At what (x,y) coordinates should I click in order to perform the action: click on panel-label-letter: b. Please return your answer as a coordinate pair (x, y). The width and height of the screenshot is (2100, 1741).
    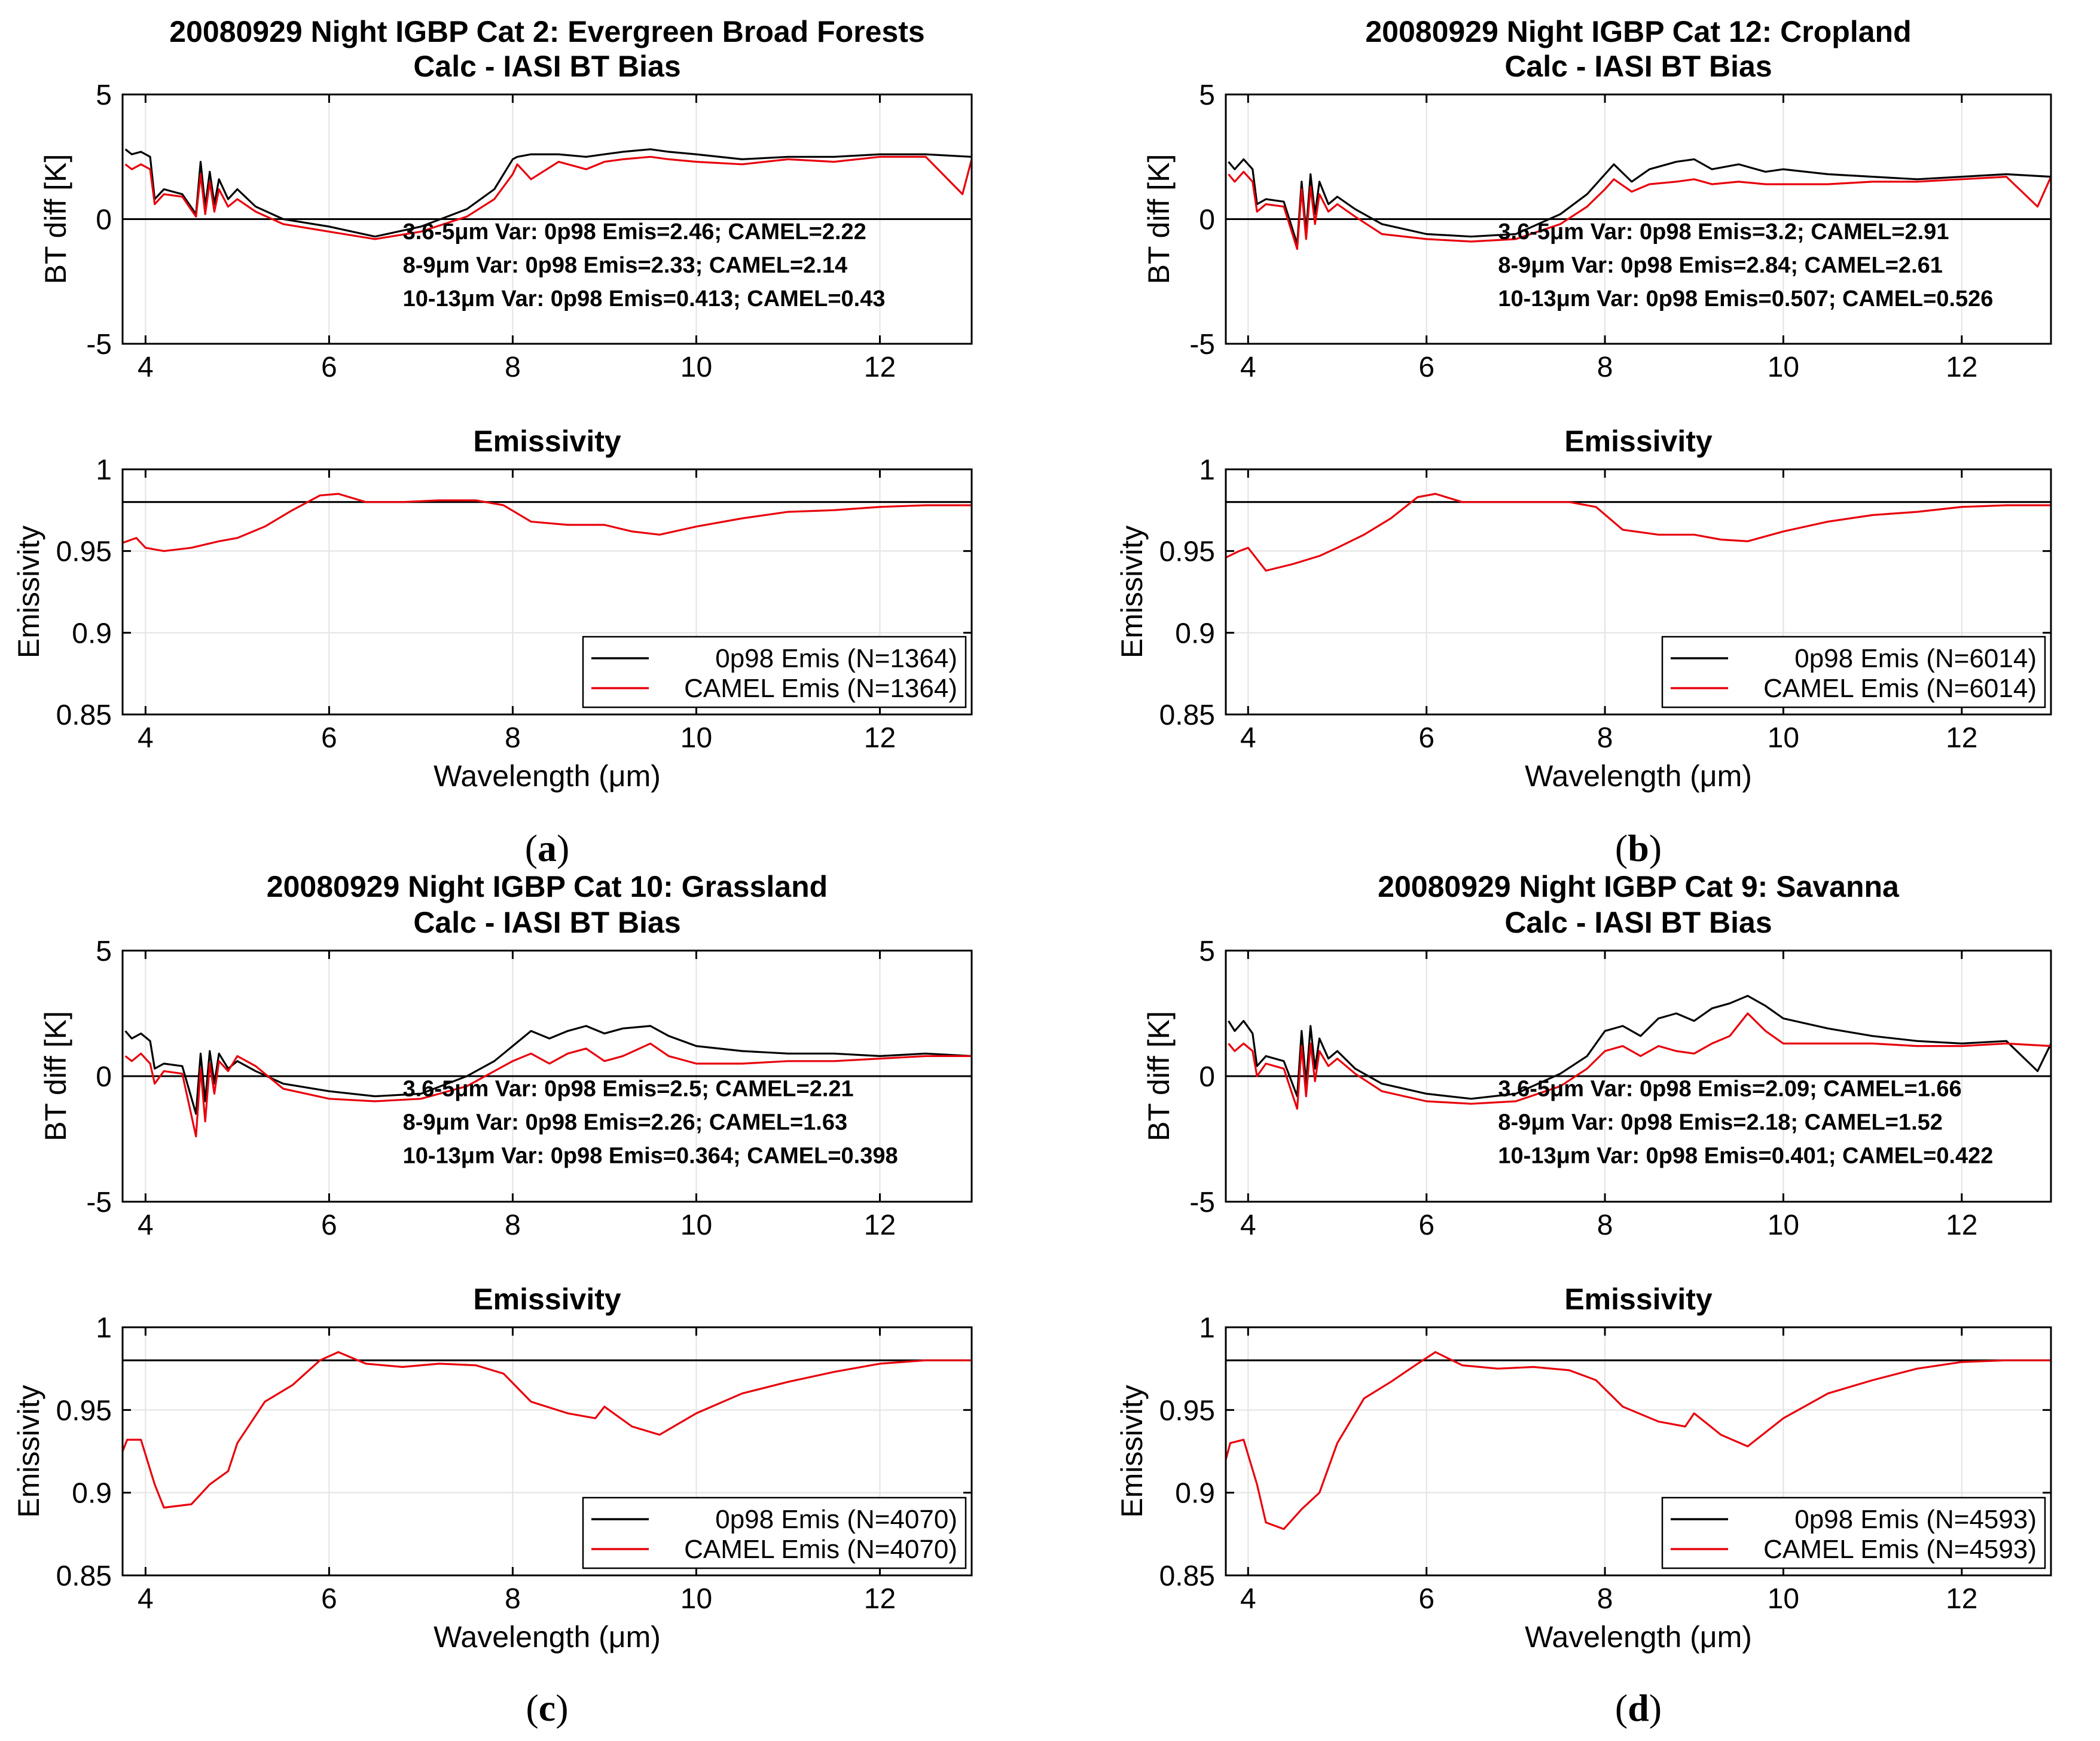
    Looking at the image, I should click on (1638, 848).